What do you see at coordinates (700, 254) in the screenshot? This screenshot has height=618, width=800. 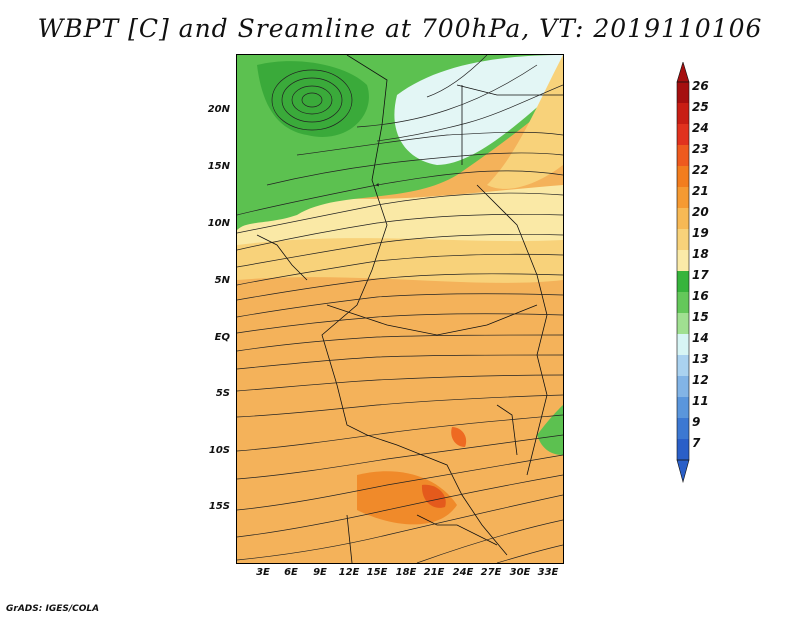 I see `colorbar-label-18: 18` at bounding box center [700, 254].